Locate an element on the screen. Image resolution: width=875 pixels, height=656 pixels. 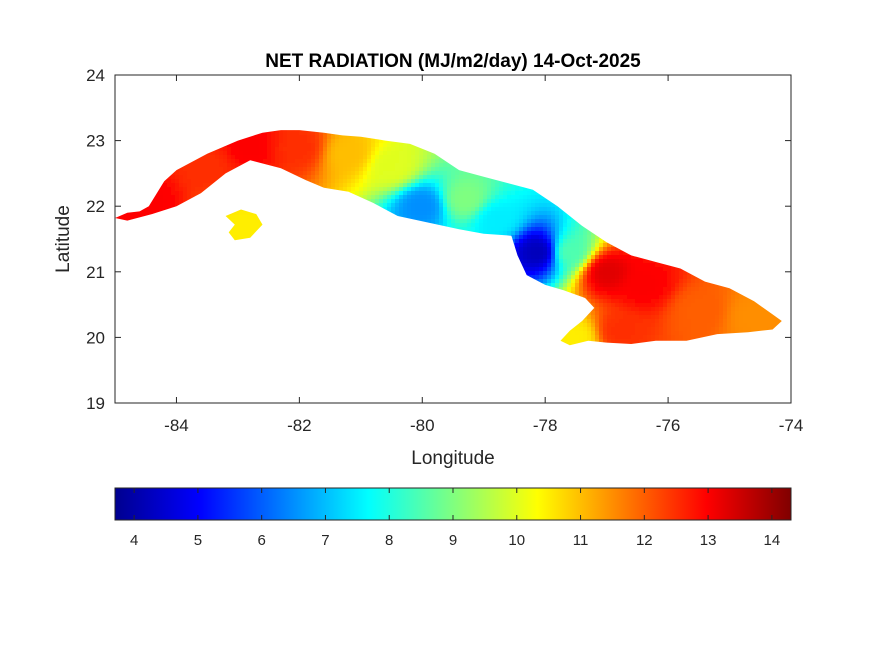
colorbar-tick-label: 6 is located at coordinates (262, 540).